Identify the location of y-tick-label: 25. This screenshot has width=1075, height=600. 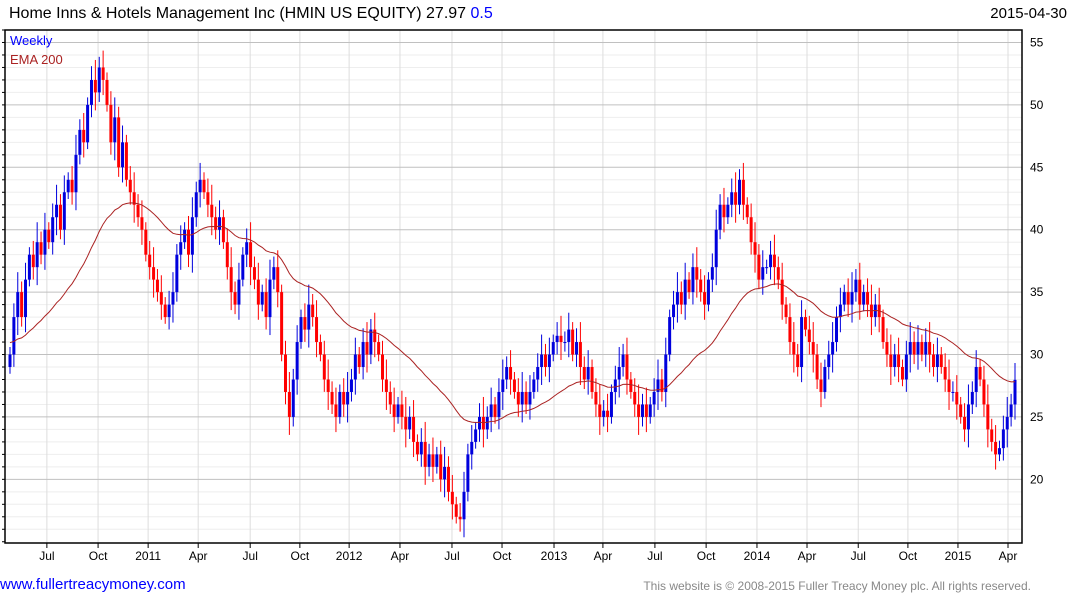
(1037, 417).